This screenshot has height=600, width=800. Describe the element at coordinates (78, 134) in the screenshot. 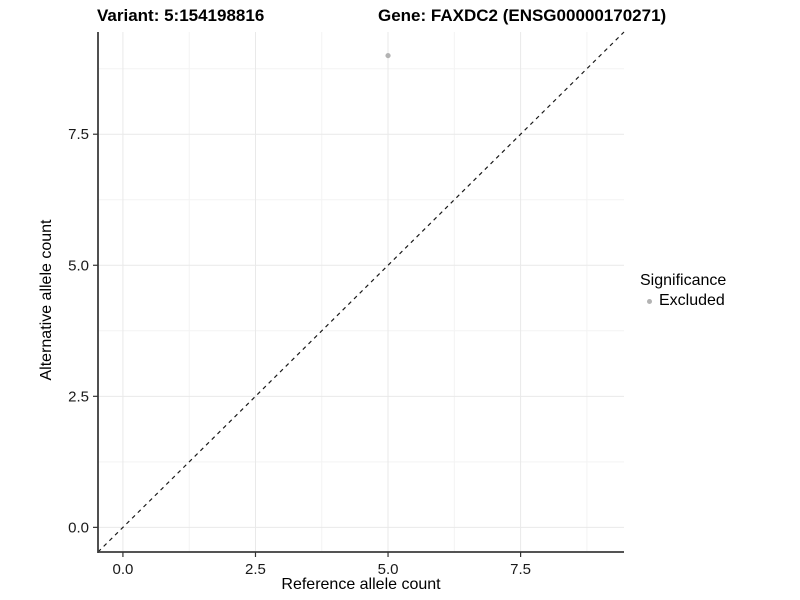

I see `y-tick-label: 7.5` at that location.